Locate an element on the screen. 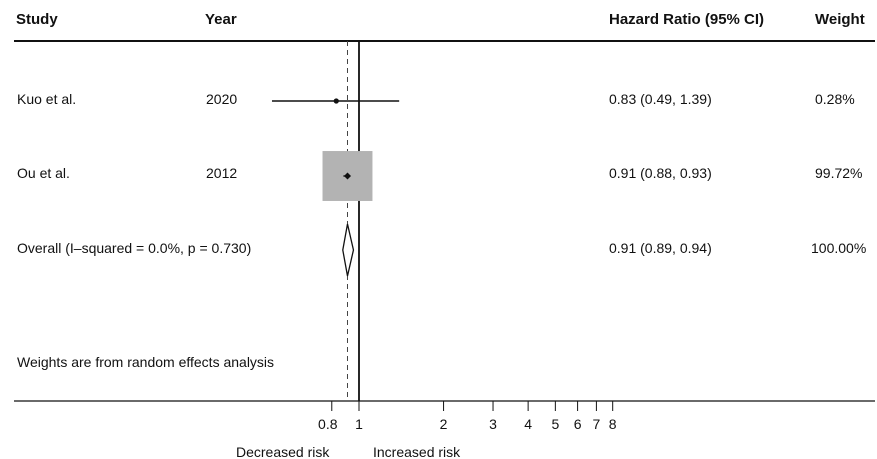 Image resolution: width=877 pixels, height=459 pixels. row-ou-study: Ou et al. is located at coordinates (43, 173).